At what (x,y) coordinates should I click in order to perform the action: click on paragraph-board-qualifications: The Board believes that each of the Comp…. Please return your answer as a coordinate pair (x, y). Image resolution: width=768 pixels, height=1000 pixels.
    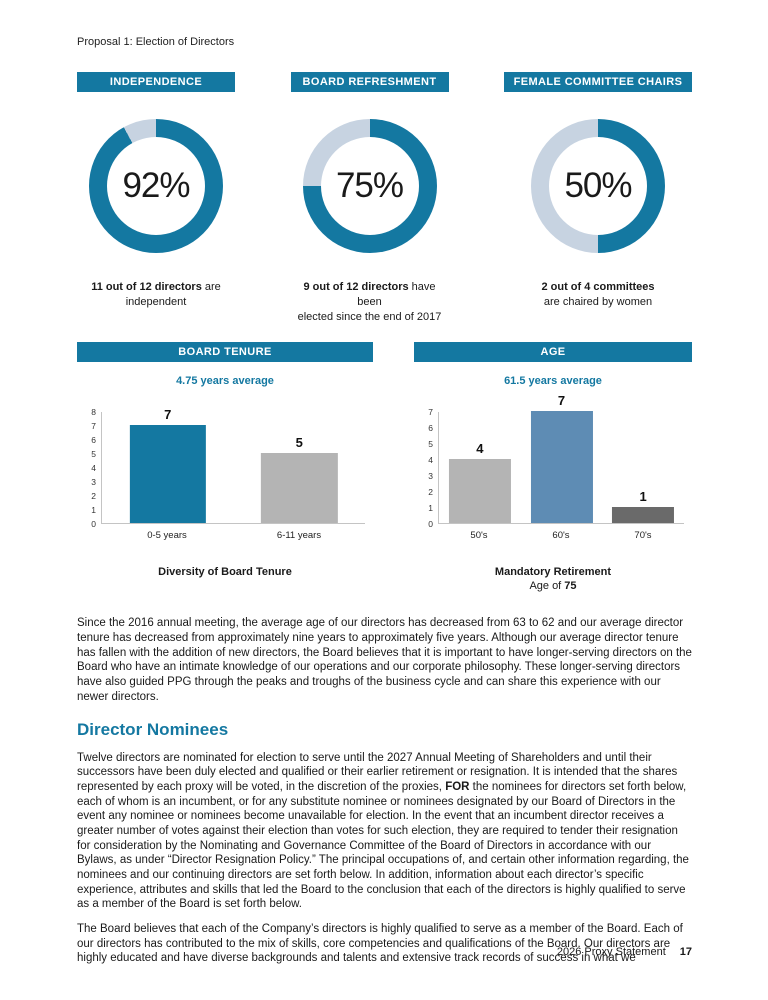
    Looking at the image, I should click on (380, 944).